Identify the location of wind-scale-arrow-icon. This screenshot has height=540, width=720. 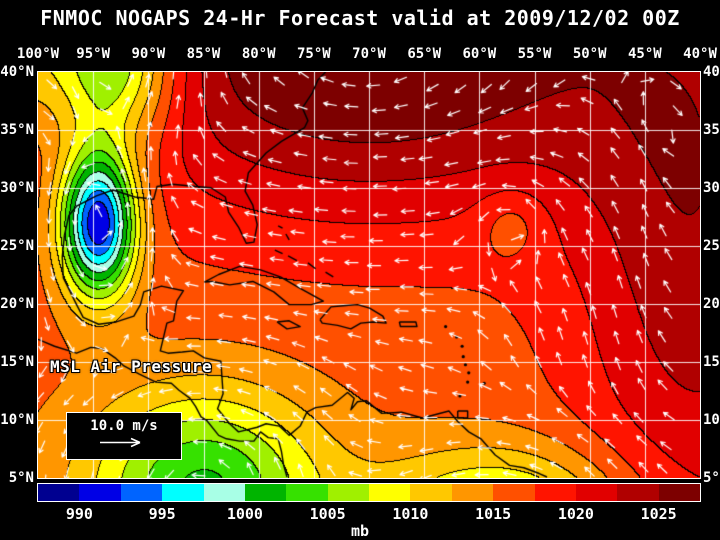
(120, 442).